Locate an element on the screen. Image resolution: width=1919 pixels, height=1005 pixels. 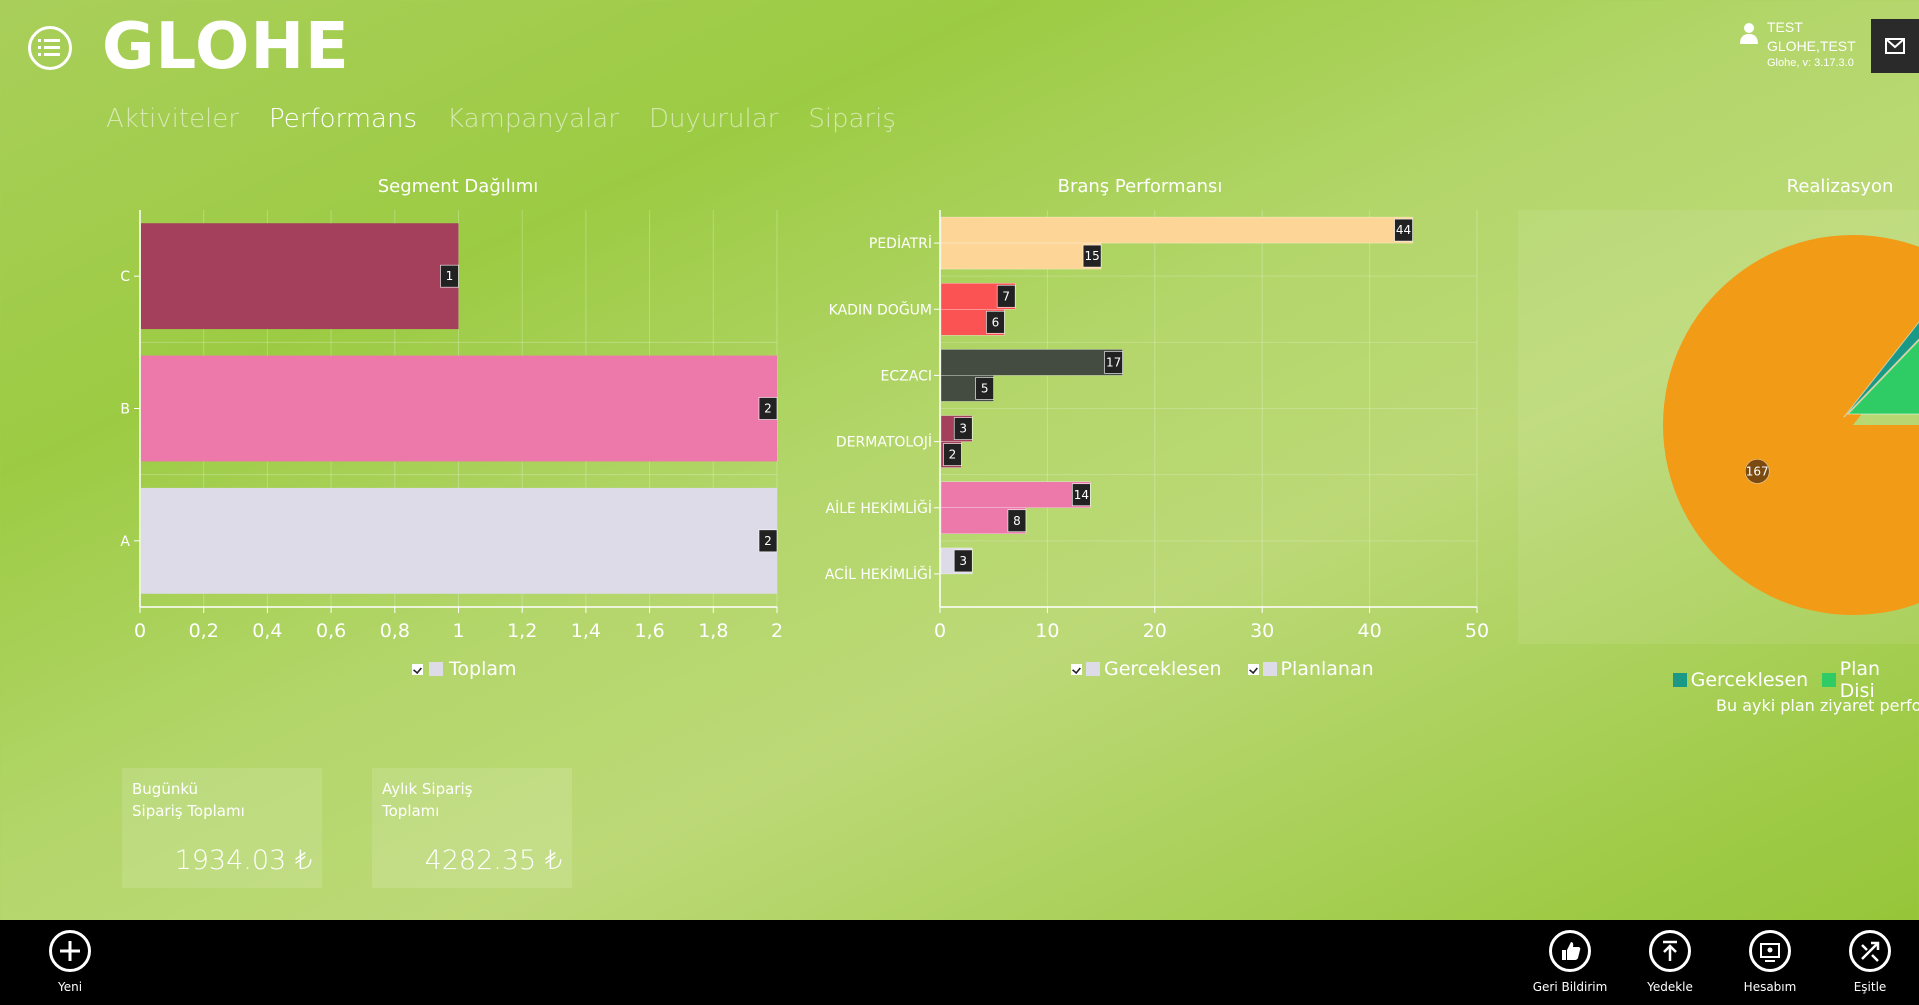
brans-label-gerceklesen-aci-l-heki-mli-i-text: 3 is located at coordinates (963, 561).